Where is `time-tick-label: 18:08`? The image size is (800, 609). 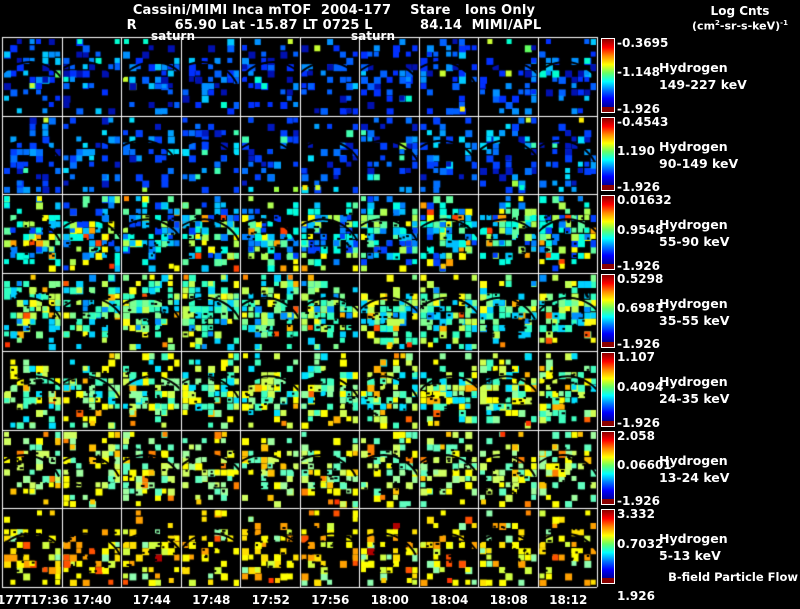
time-tick-label: 18:08 is located at coordinates (508, 600).